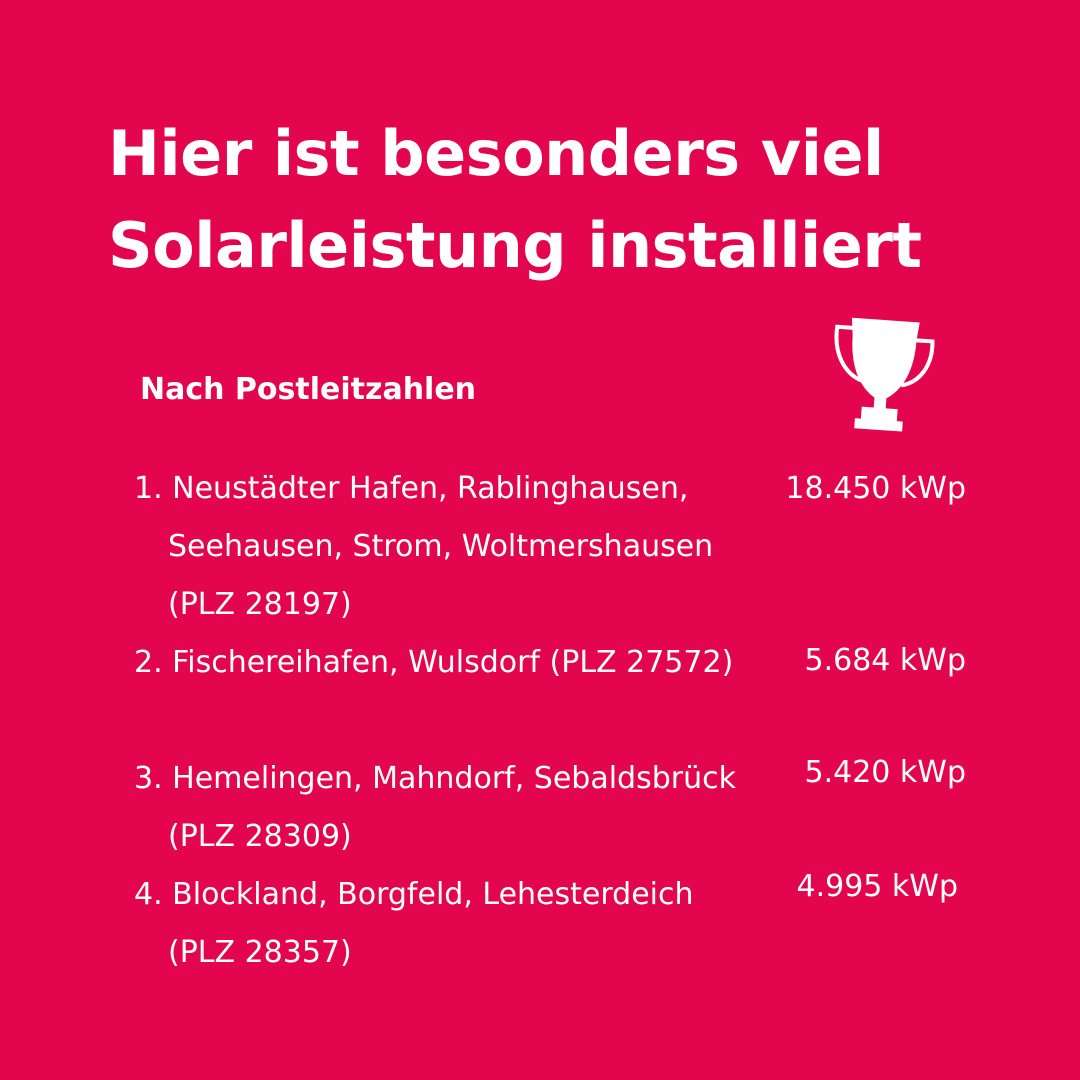 The height and width of the screenshot is (1080, 1080). I want to click on item-label: 2. Fischereihafen, Wulsdorf (PLZ 27572), so click(434, 662).